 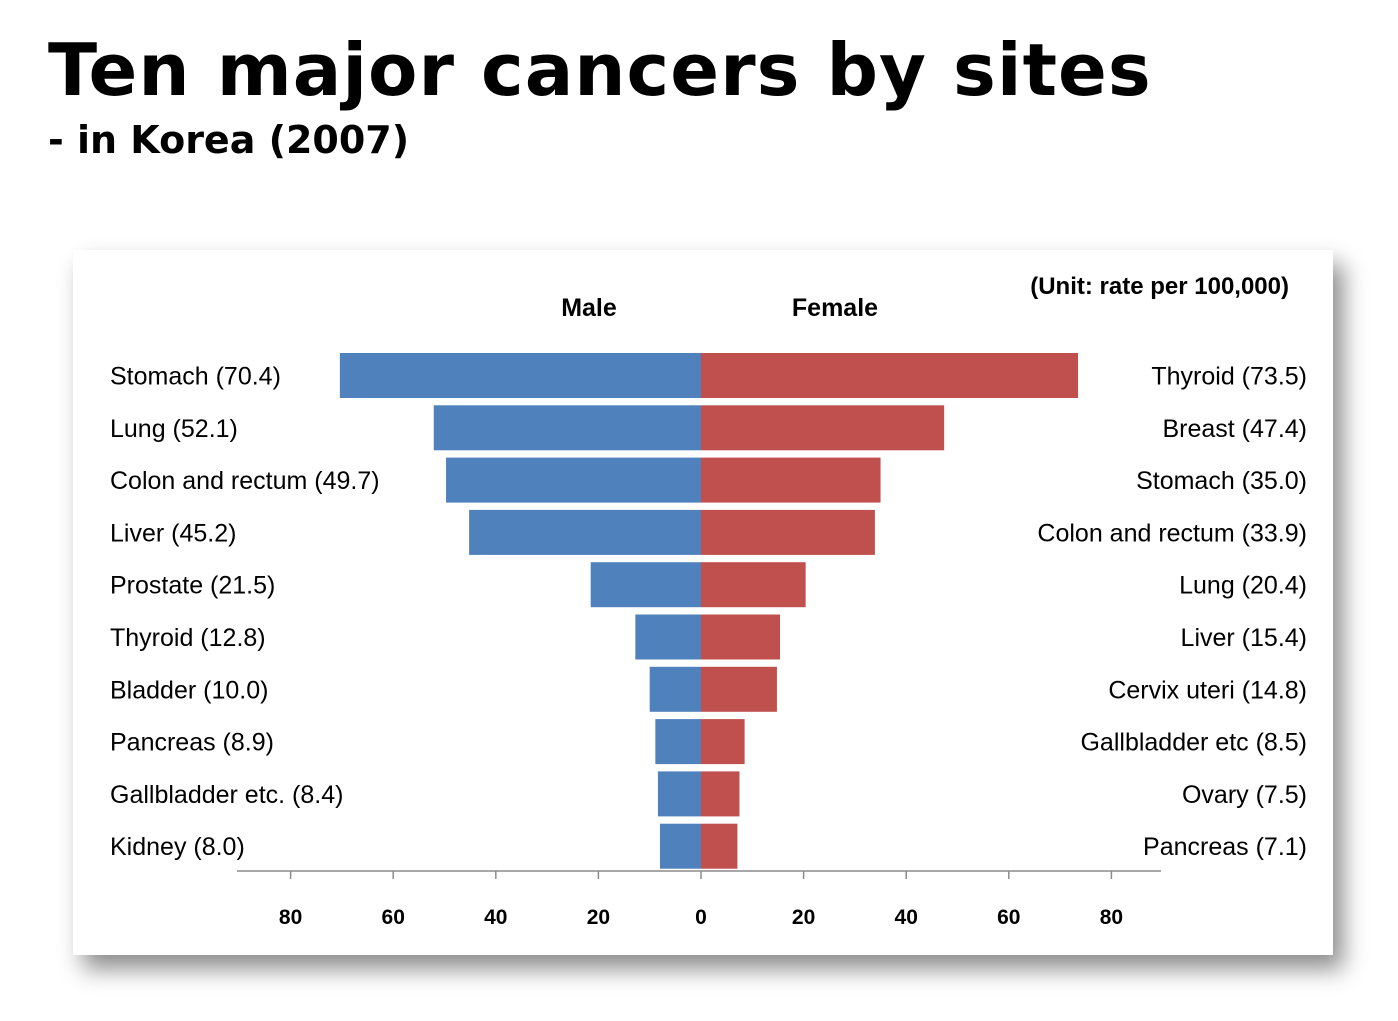 I want to click on x-tick-label-9: 80, so click(x=1111, y=917).